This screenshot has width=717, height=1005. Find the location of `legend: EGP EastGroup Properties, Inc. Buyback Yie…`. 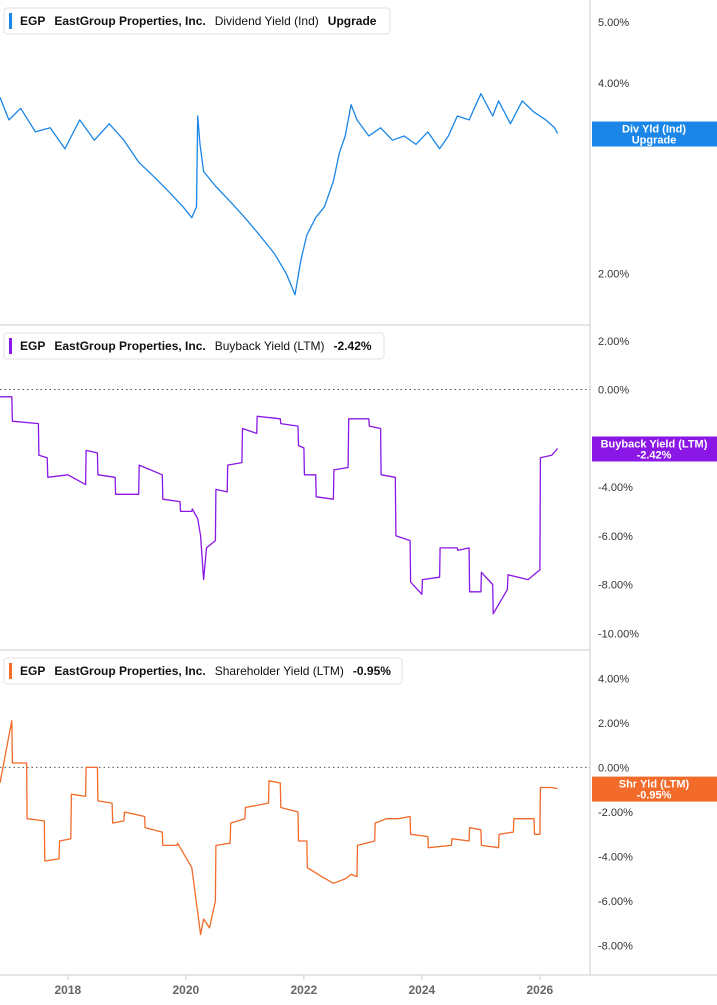

legend: EGP EastGroup Properties, Inc. Buyback Yie… is located at coordinates (194, 346).